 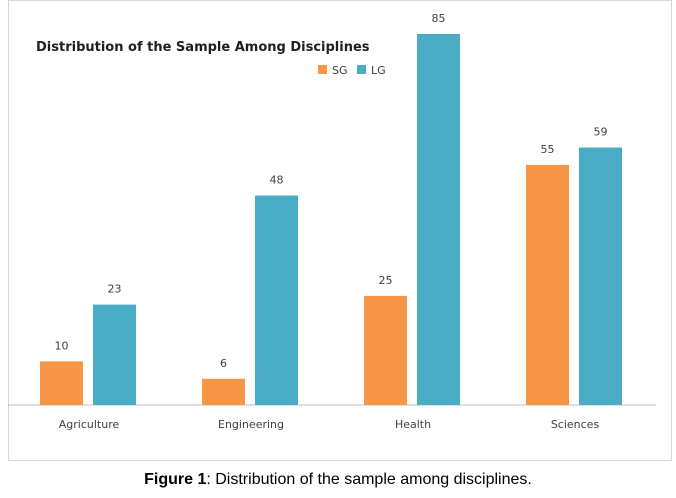 What do you see at coordinates (223, 363) in the screenshot?
I see `data-label-sg-engineering: 6` at bounding box center [223, 363].